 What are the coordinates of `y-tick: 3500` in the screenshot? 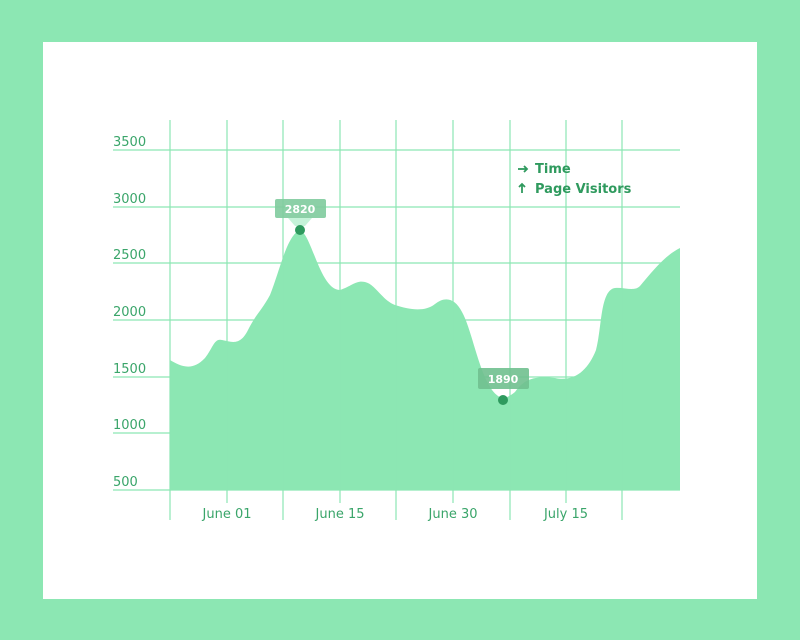 It's located at (129, 142).